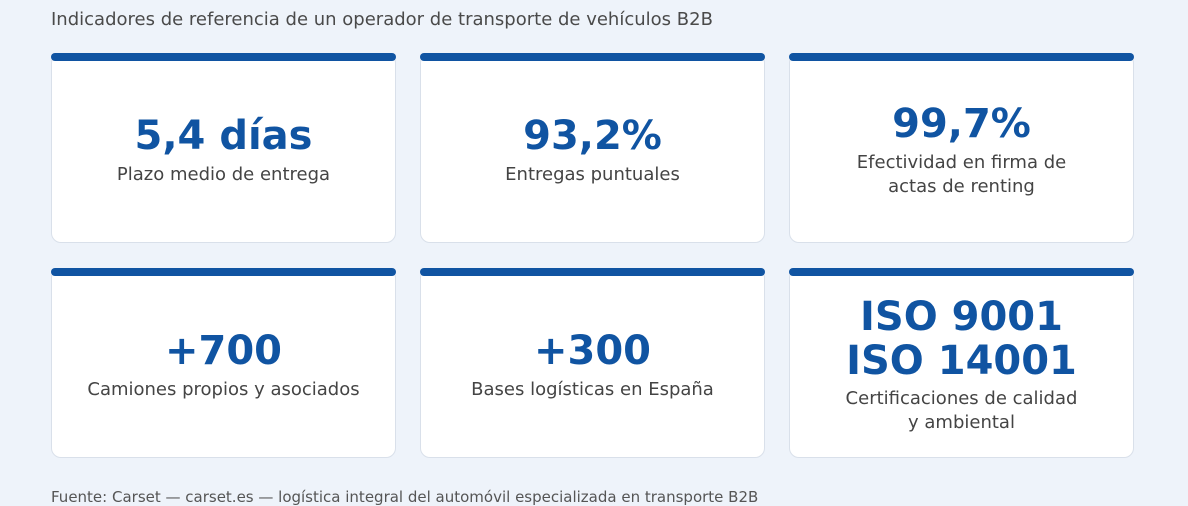 This screenshot has width=1188, height=506. Describe the element at coordinates (961, 174) in the screenshot. I see `kpi-label: Efectividad en firma de actas de renting` at that location.